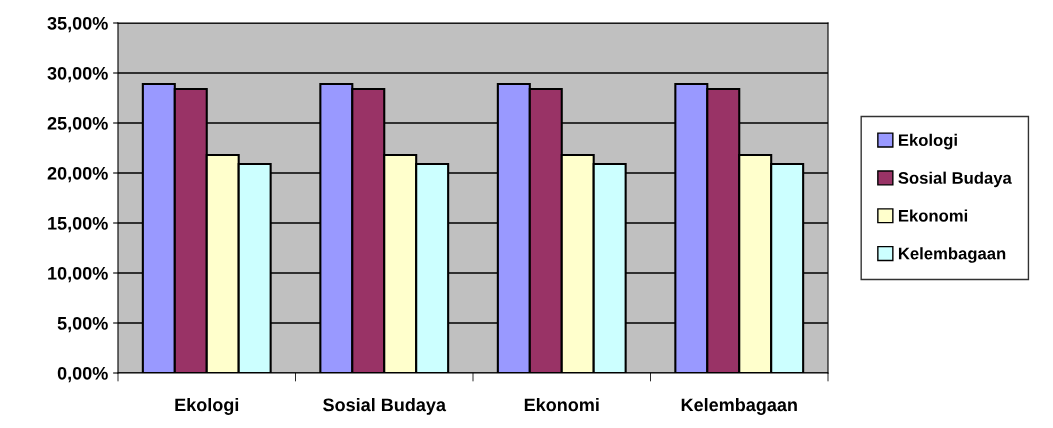 This screenshot has height=428, width=1053. What do you see at coordinates (739, 406) in the screenshot?
I see `x-tick-label: Kelembagaan` at bounding box center [739, 406].